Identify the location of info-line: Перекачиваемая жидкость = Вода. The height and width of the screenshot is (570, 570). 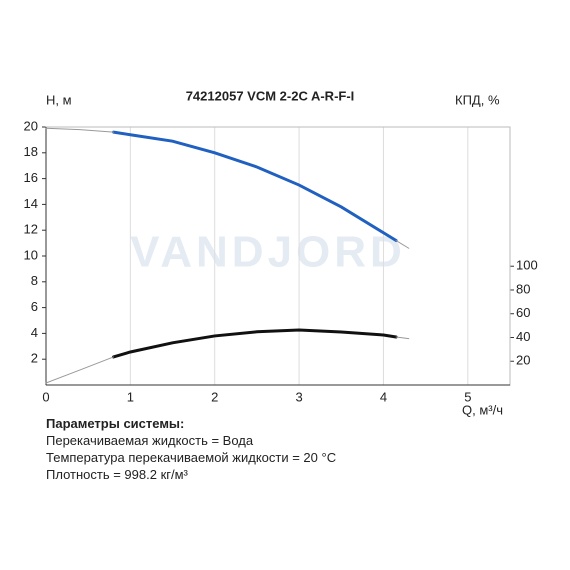
(150, 440).